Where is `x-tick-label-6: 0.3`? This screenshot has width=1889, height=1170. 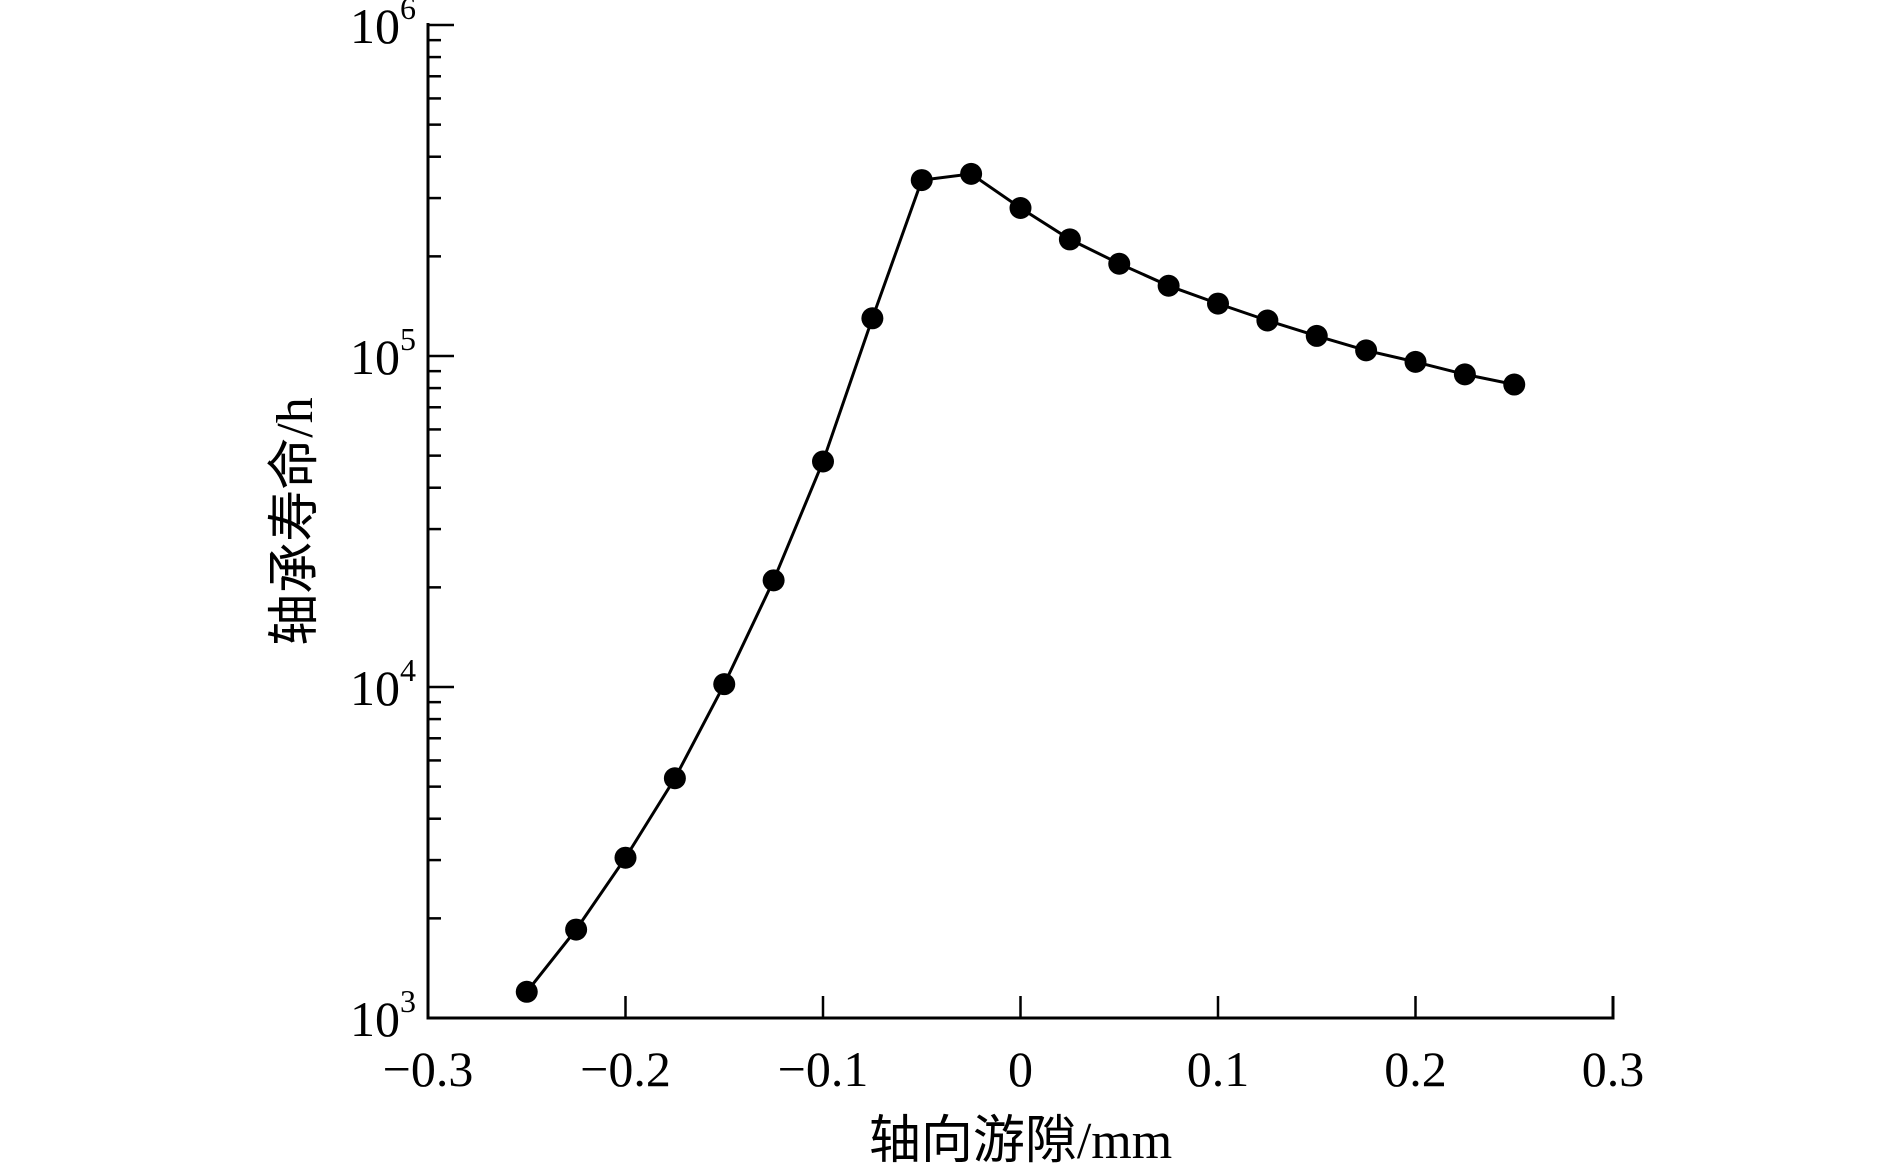 x-tick-label-6: 0.3 is located at coordinates (1613, 1069).